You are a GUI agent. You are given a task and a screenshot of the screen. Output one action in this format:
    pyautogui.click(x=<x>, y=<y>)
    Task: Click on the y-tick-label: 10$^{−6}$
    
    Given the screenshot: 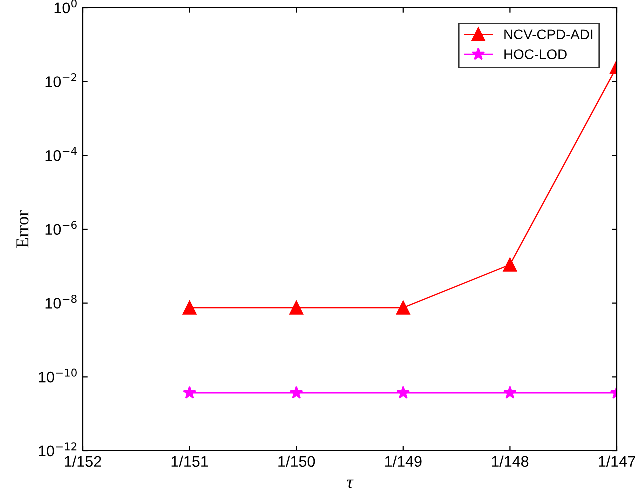 What is the action you would take?
    pyautogui.click(x=61, y=228)
    